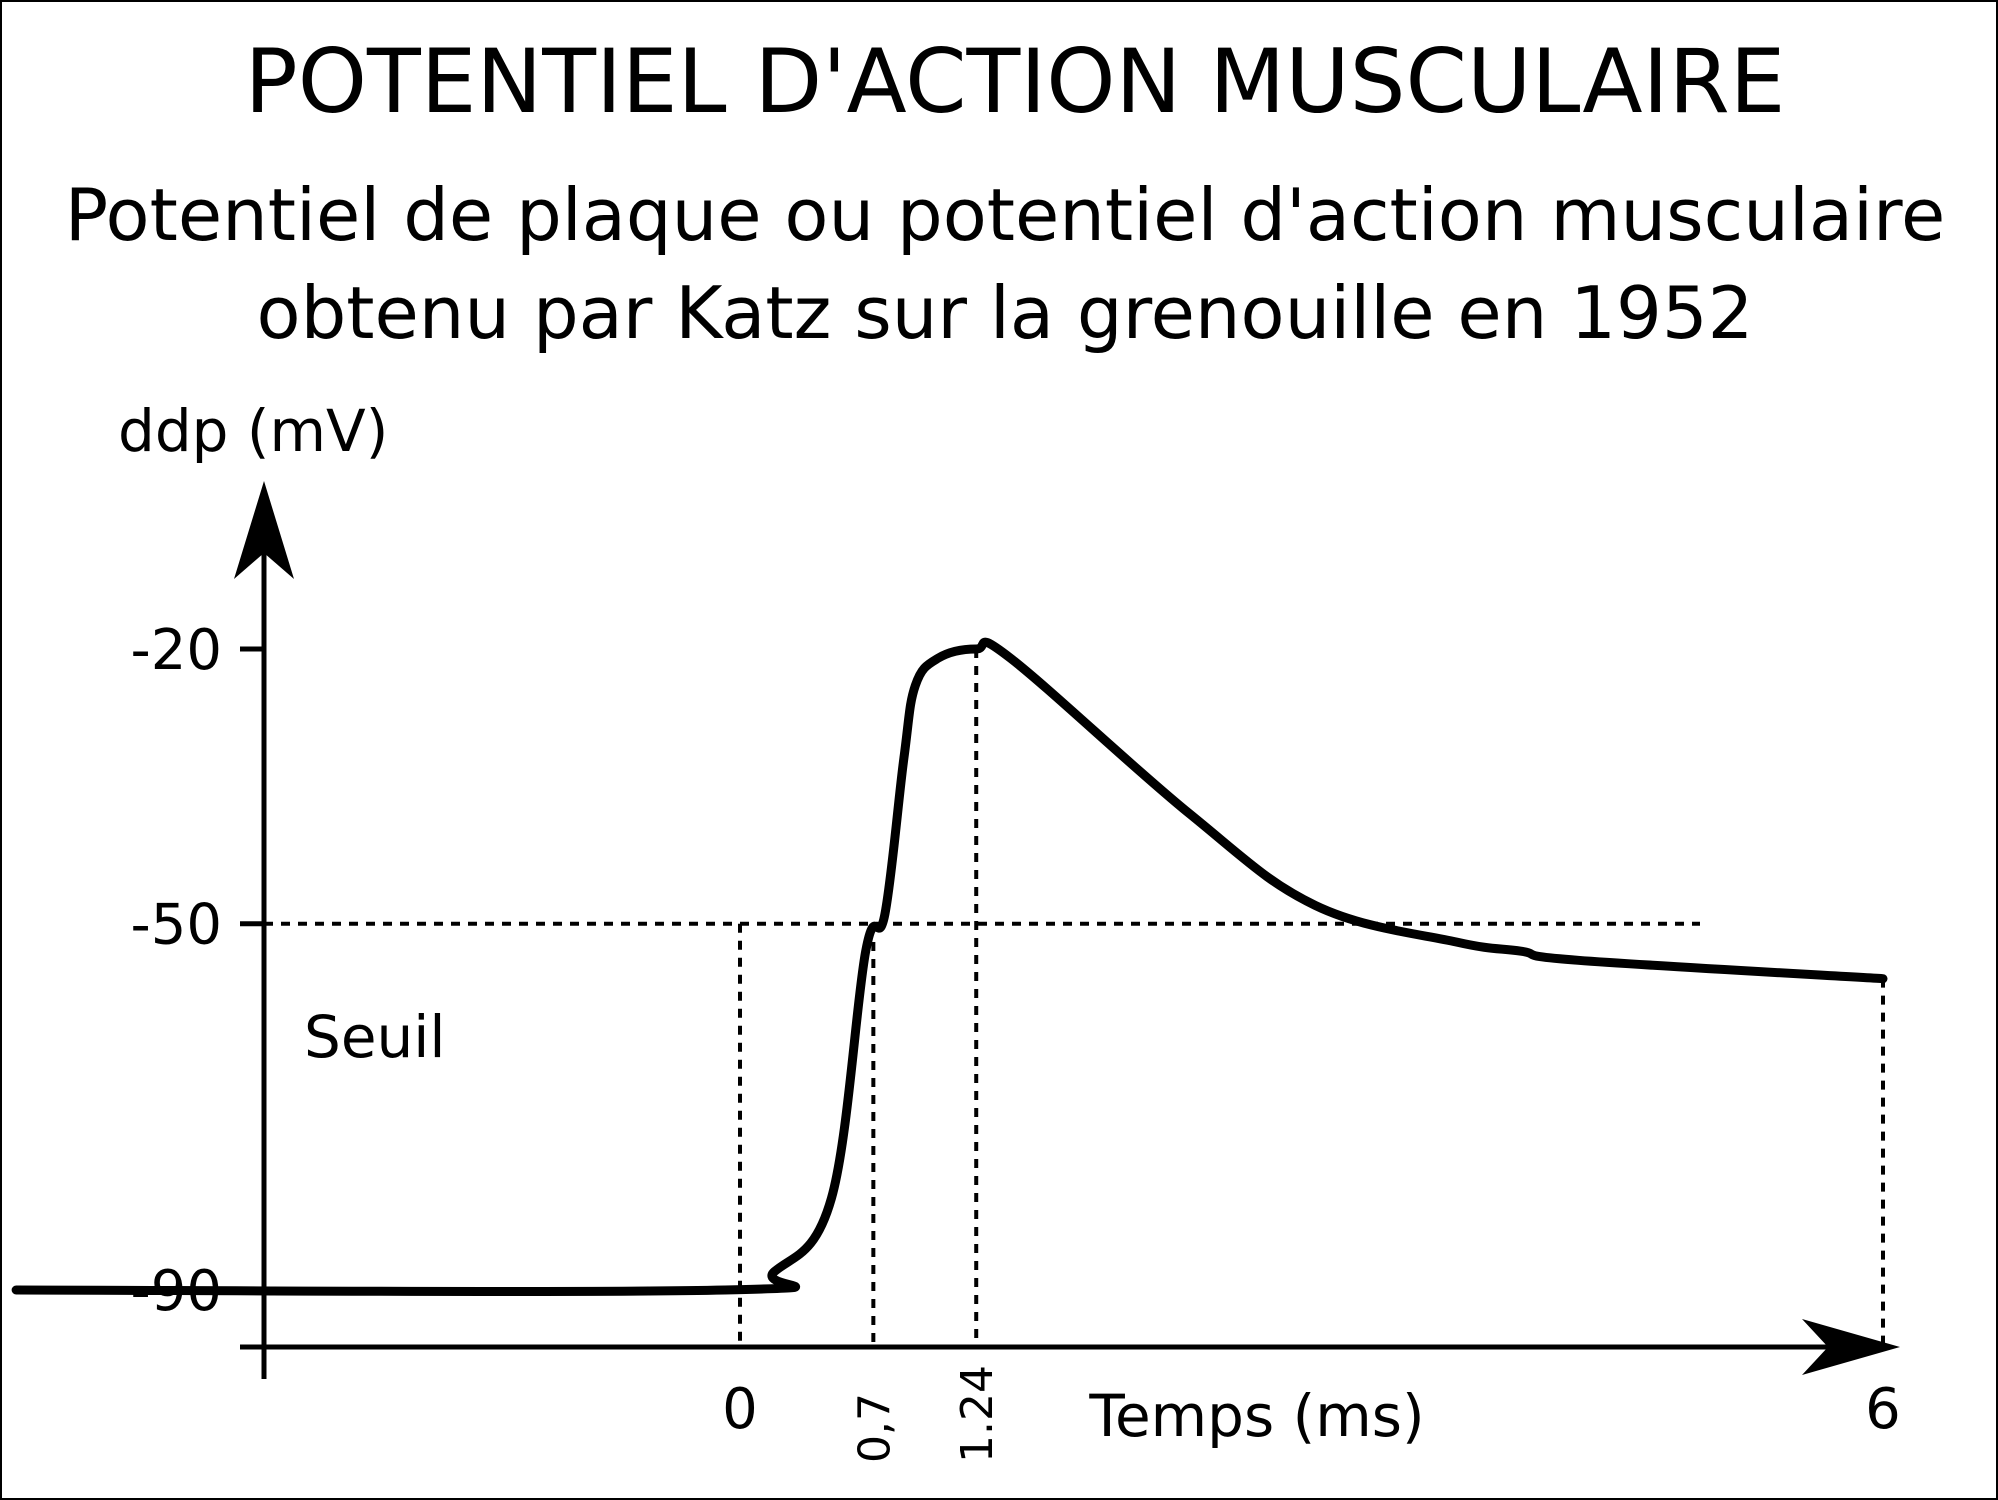  Describe the element at coordinates (977, 1414) in the screenshot. I see `x-tick-label-2: 1.24` at that location.